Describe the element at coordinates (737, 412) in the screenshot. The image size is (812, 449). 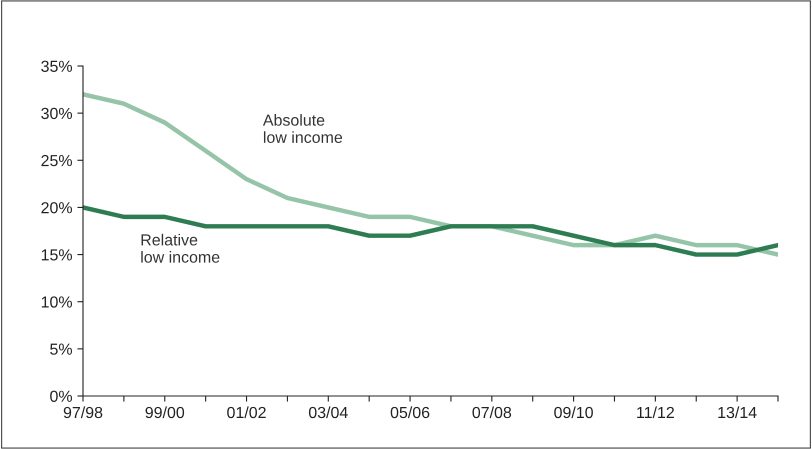
I see `x-tick-label: 13/14` at that location.